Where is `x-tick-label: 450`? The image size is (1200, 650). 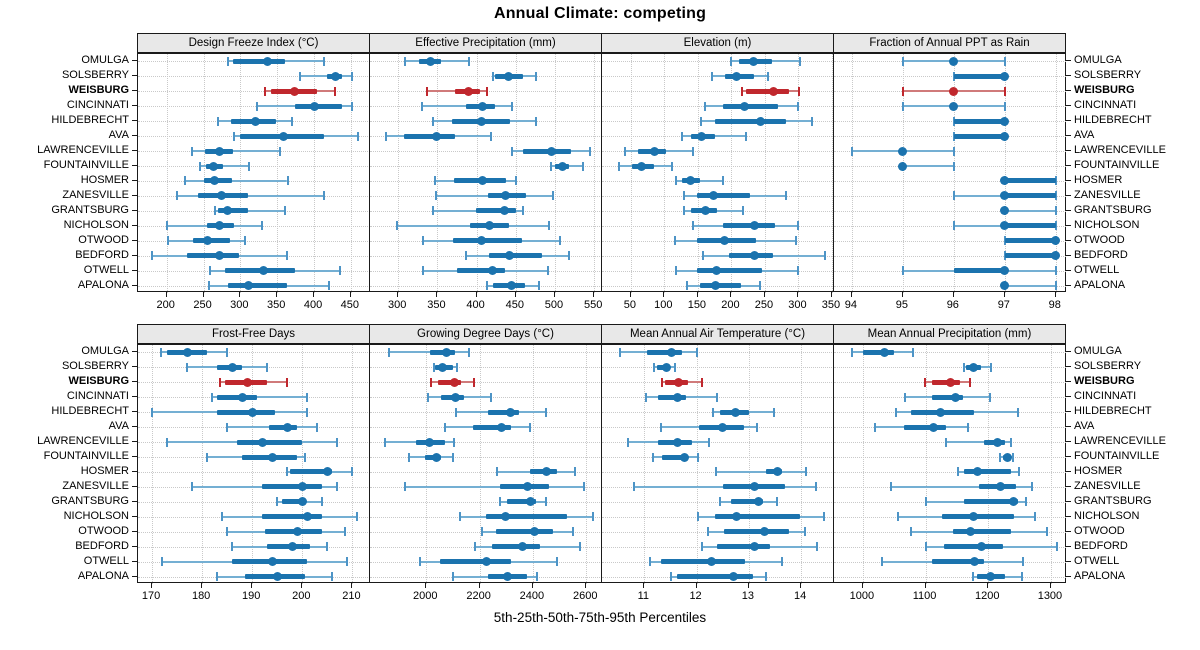
x-tick-label: 450 is located at coordinates (350, 305).